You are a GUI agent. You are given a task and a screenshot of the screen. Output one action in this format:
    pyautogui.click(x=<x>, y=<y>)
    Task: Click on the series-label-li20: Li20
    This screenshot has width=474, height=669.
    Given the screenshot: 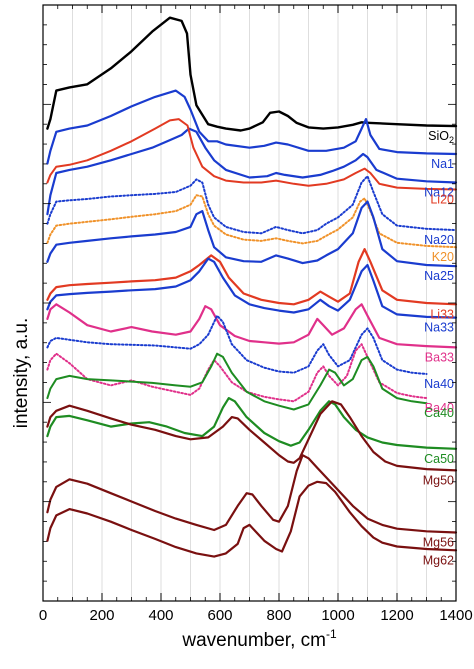 What is the action you would take?
    pyautogui.click(x=442, y=200)
    